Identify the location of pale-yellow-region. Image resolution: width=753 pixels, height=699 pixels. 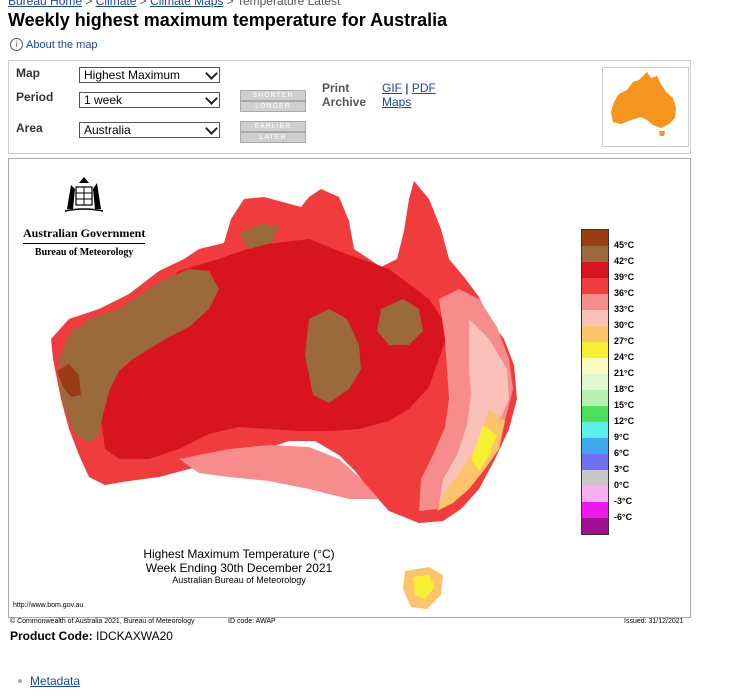
(484, 448).